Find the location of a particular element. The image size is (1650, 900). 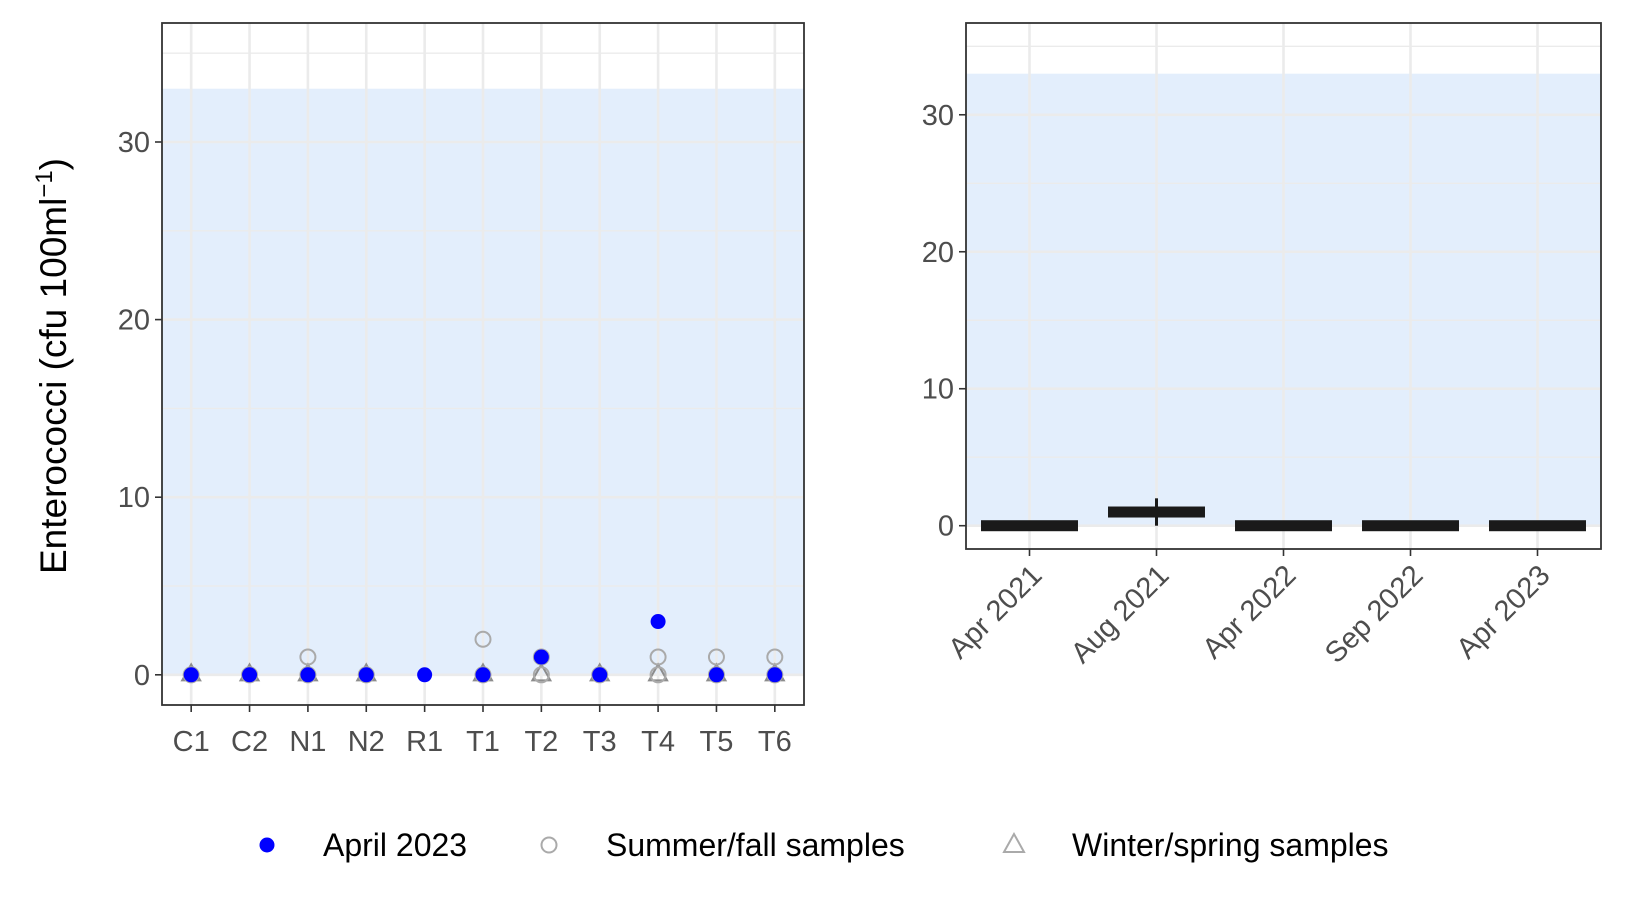

x-tick-label: C1 is located at coordinates (191, 742).